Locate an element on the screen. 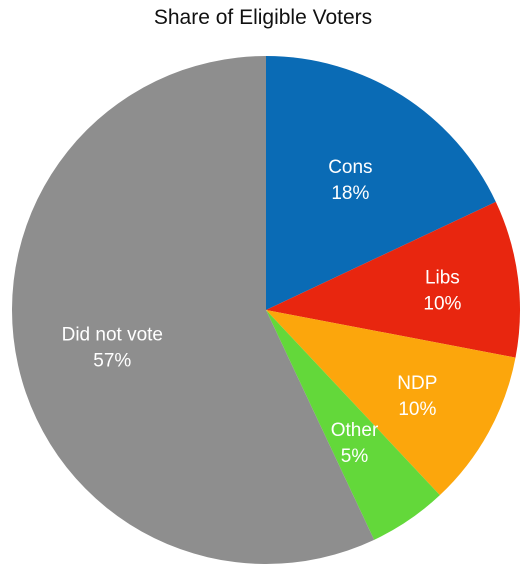 This screenshot has height=576, width=526. slice-label: NDP is located at coordinates (417, 383).